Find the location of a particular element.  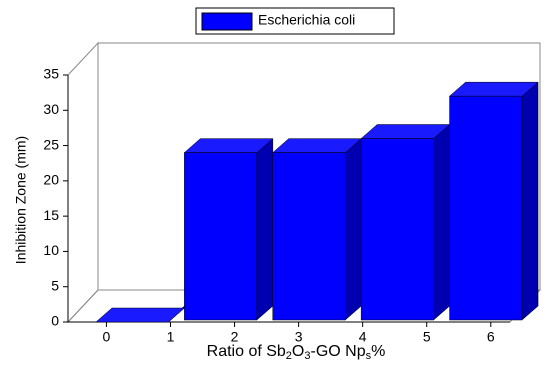

y-tick-label: 10 is located at coordinates (51, 250).